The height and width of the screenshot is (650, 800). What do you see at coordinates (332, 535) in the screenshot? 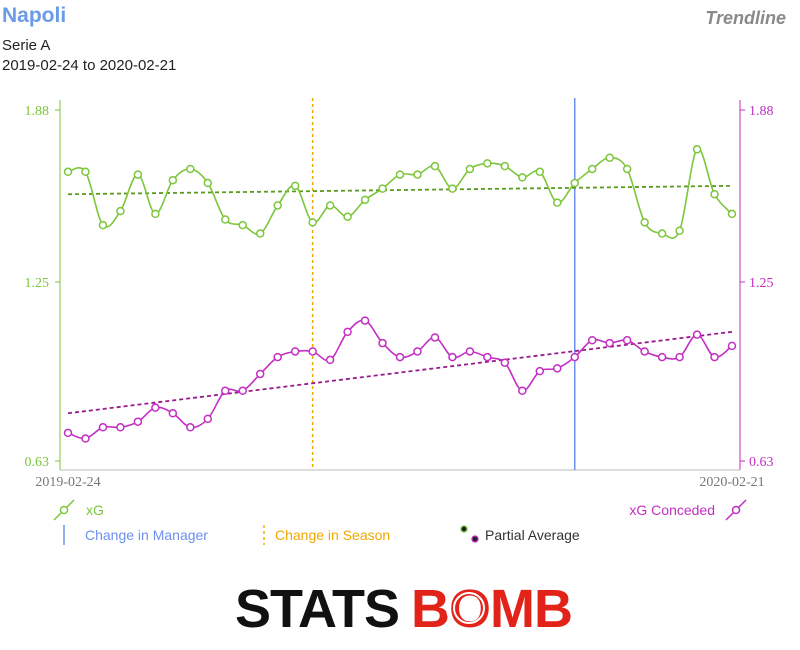
I see `season-legend-label: Change in Season` at bounding box center [332, 535].